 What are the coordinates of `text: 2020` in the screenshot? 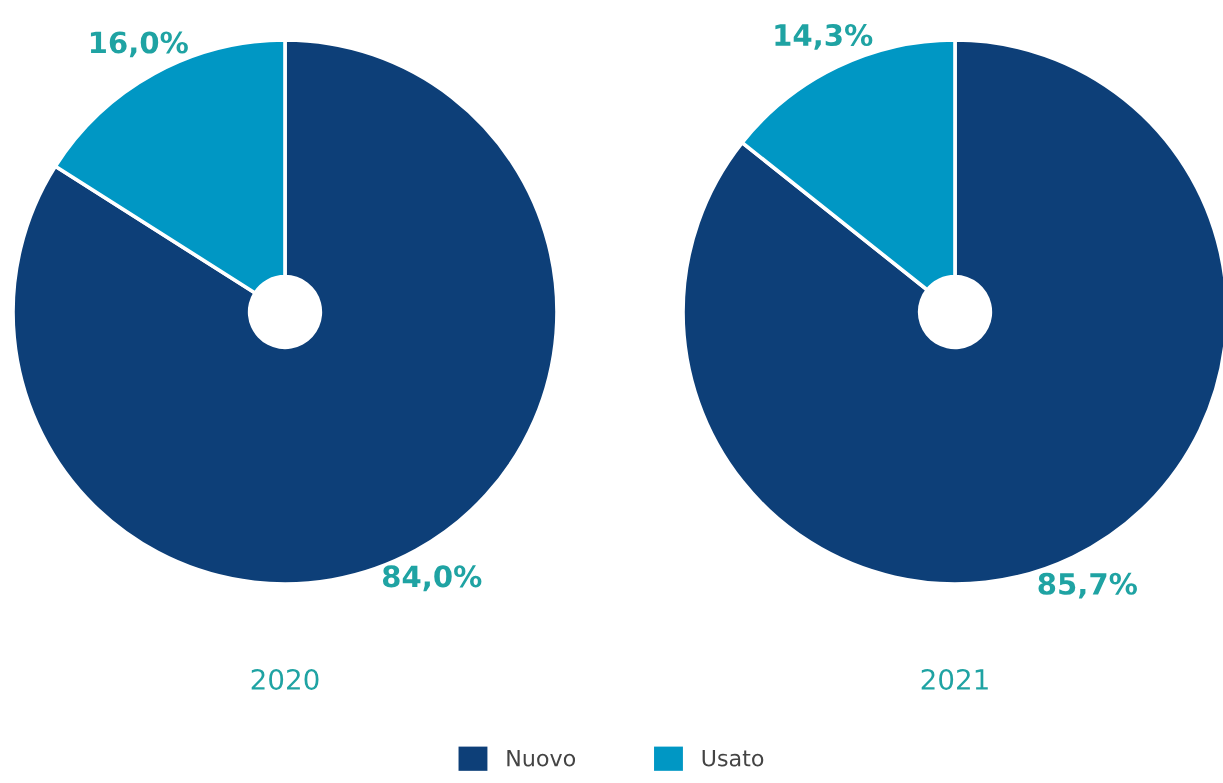 It's located at (285, 679).